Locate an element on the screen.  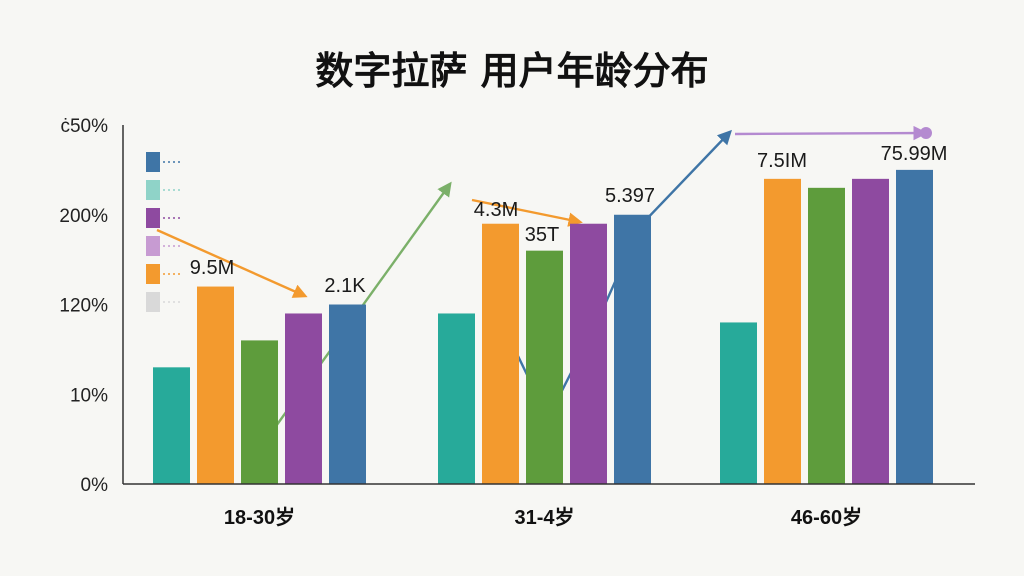
y-tick-label: 120% is located at coordinates (83, 306).